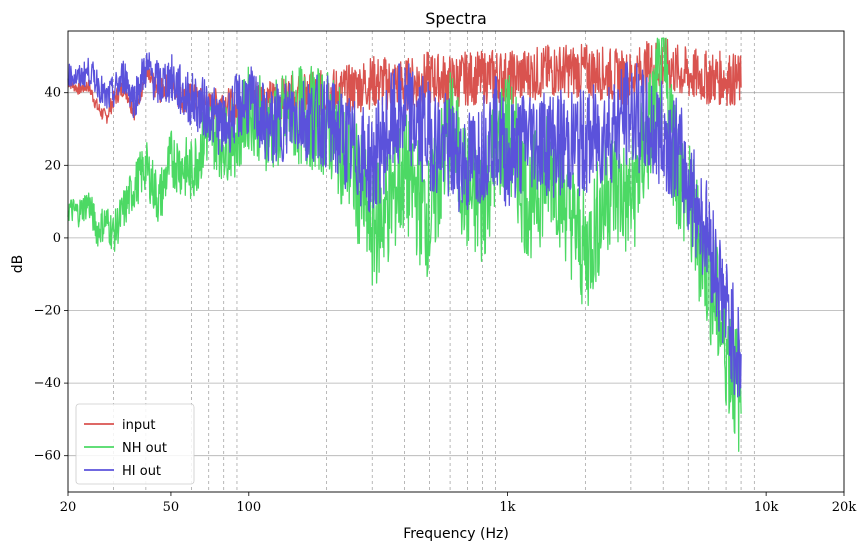 Image resolution: width=866 pixels, height=550 pixels. I want to click on x-tick-label: 1k, so click(507, 507).